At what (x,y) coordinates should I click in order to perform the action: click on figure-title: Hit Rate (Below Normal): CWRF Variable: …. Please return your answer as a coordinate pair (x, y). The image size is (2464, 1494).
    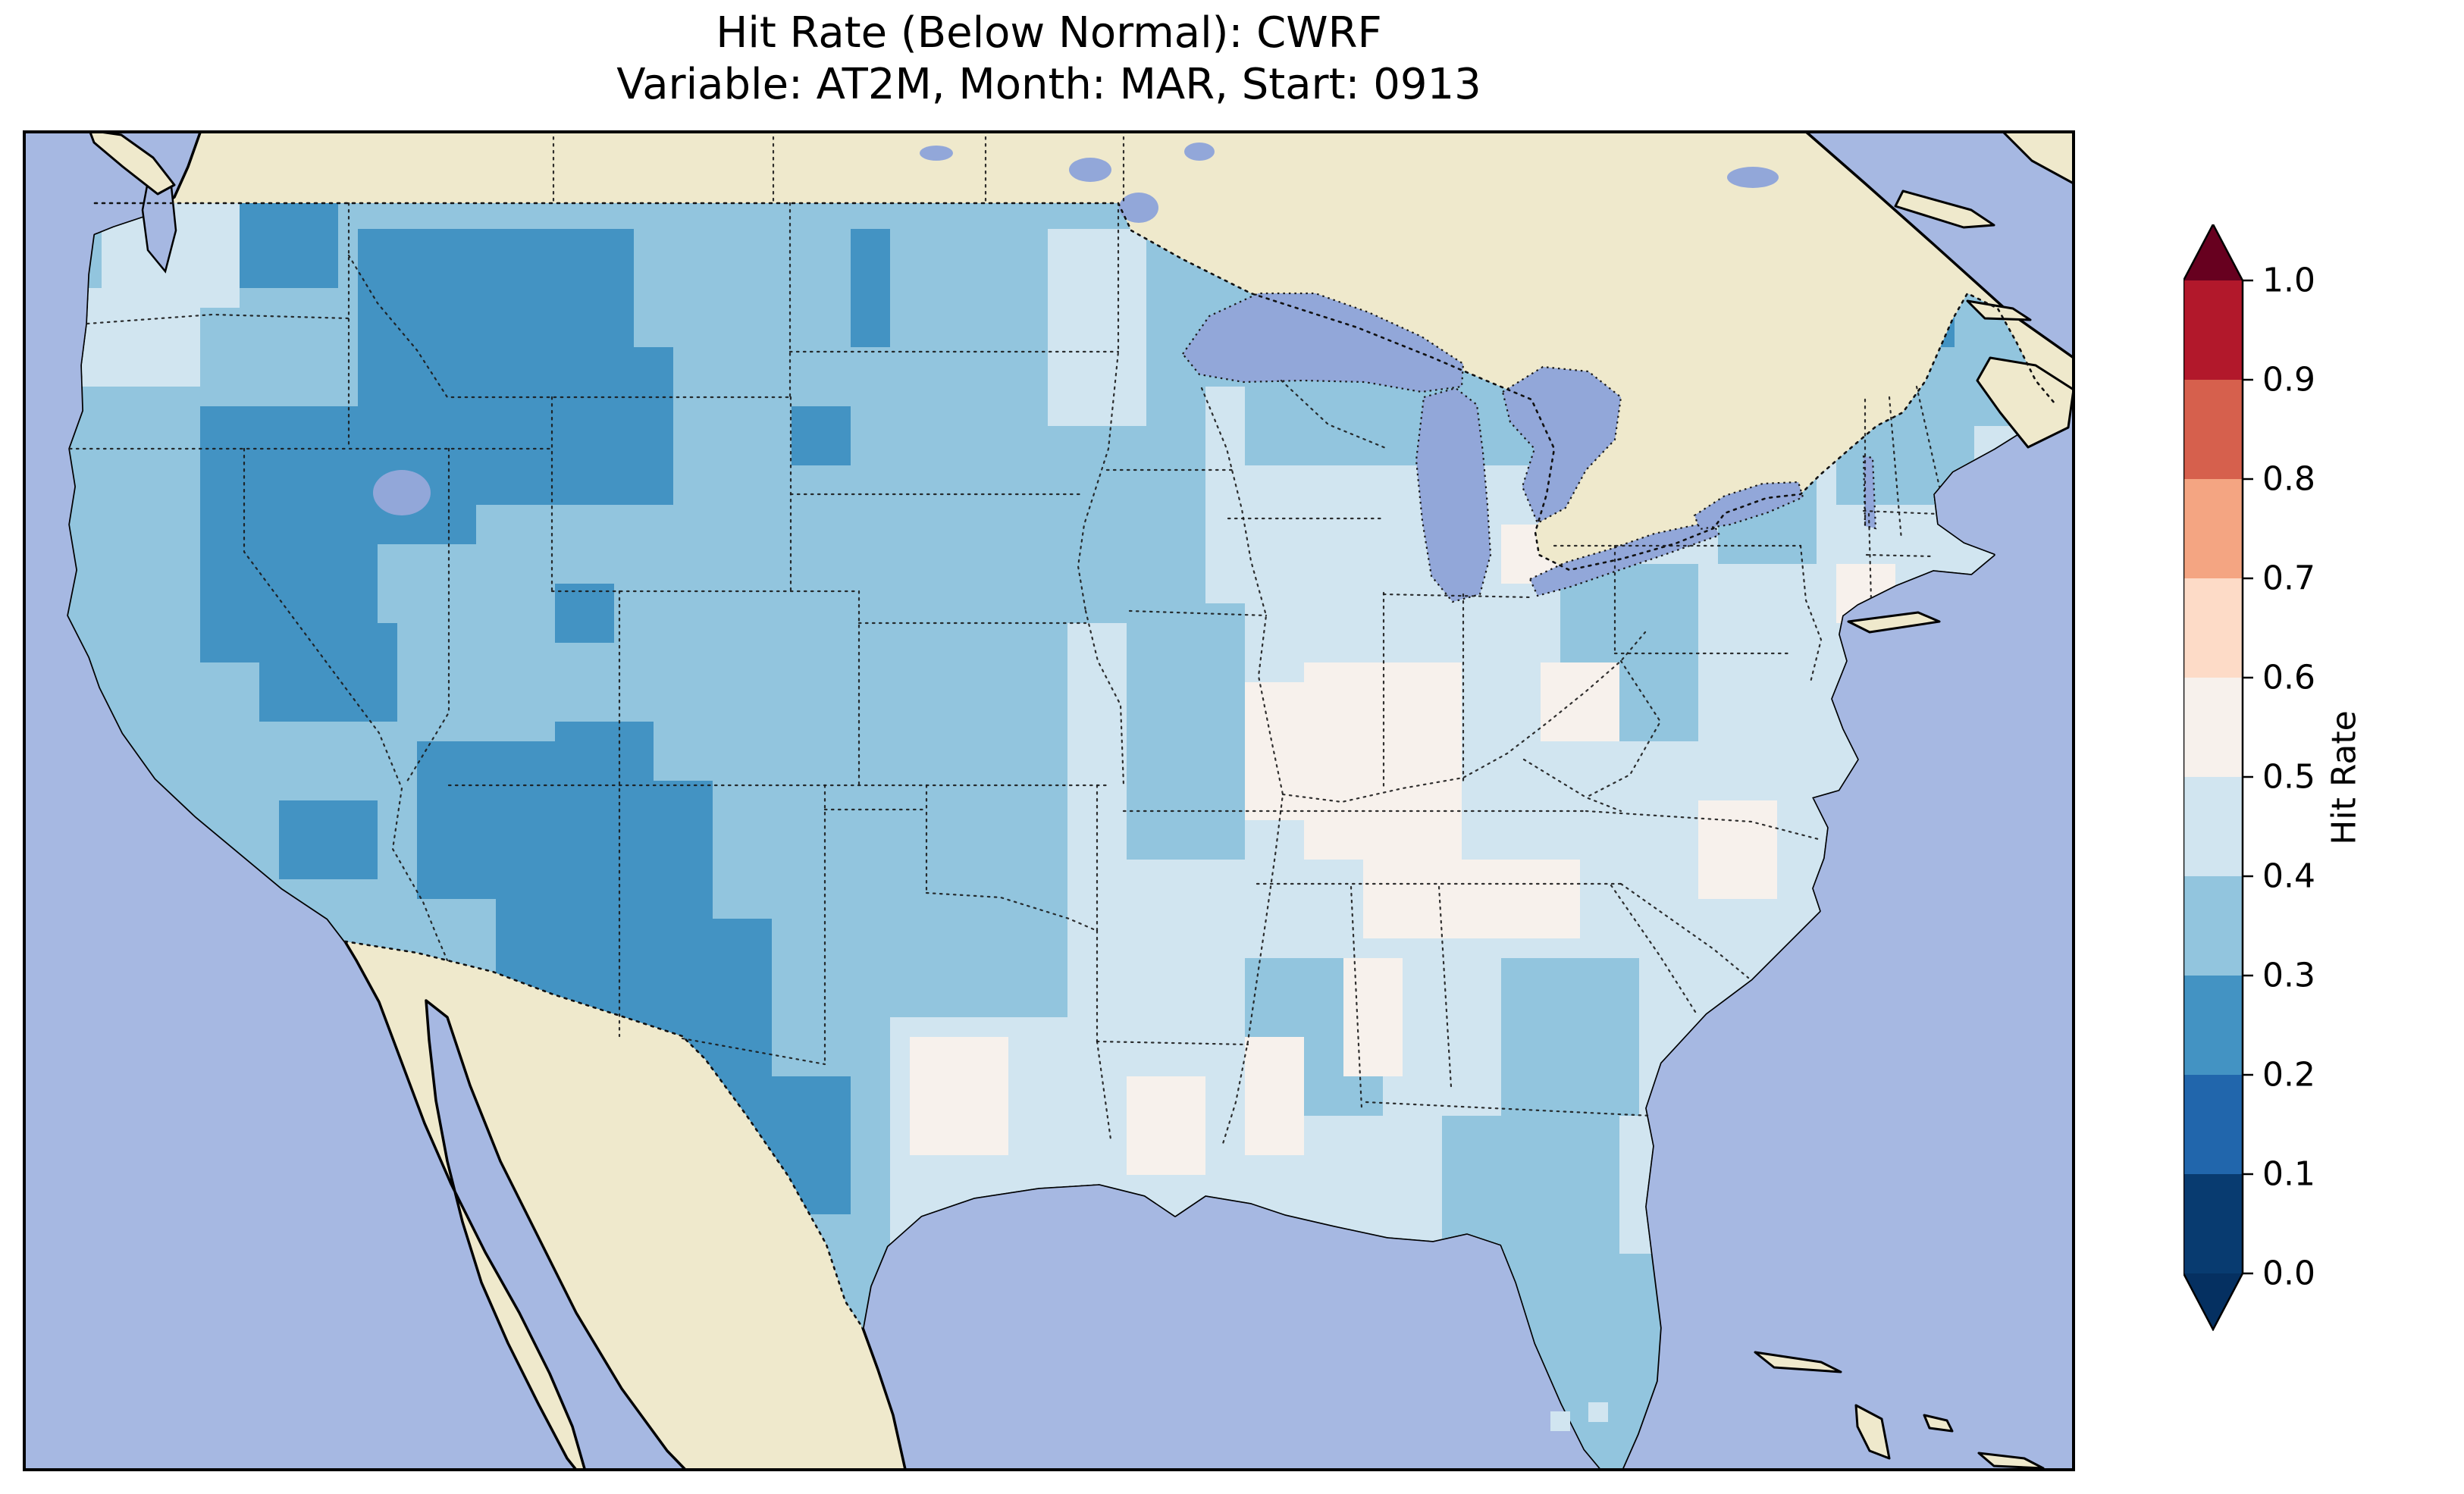
    Looking at the image, I should click on (1049, 59).